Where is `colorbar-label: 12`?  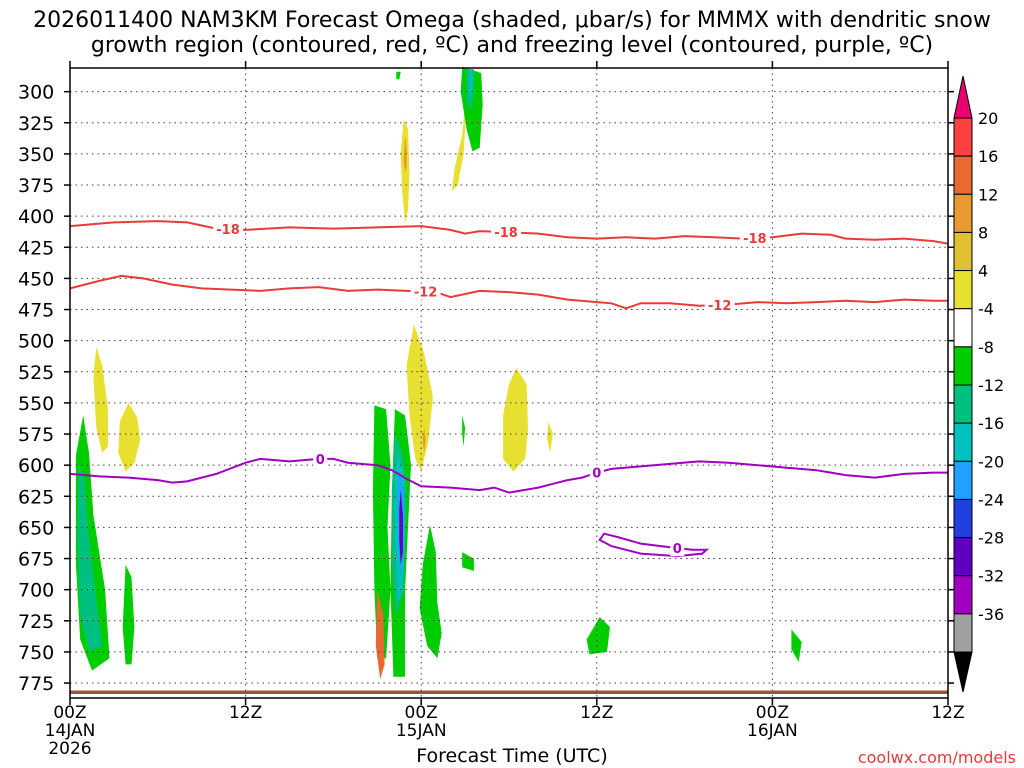
colorbar-label: 12 is located at coordinates (988, 194).